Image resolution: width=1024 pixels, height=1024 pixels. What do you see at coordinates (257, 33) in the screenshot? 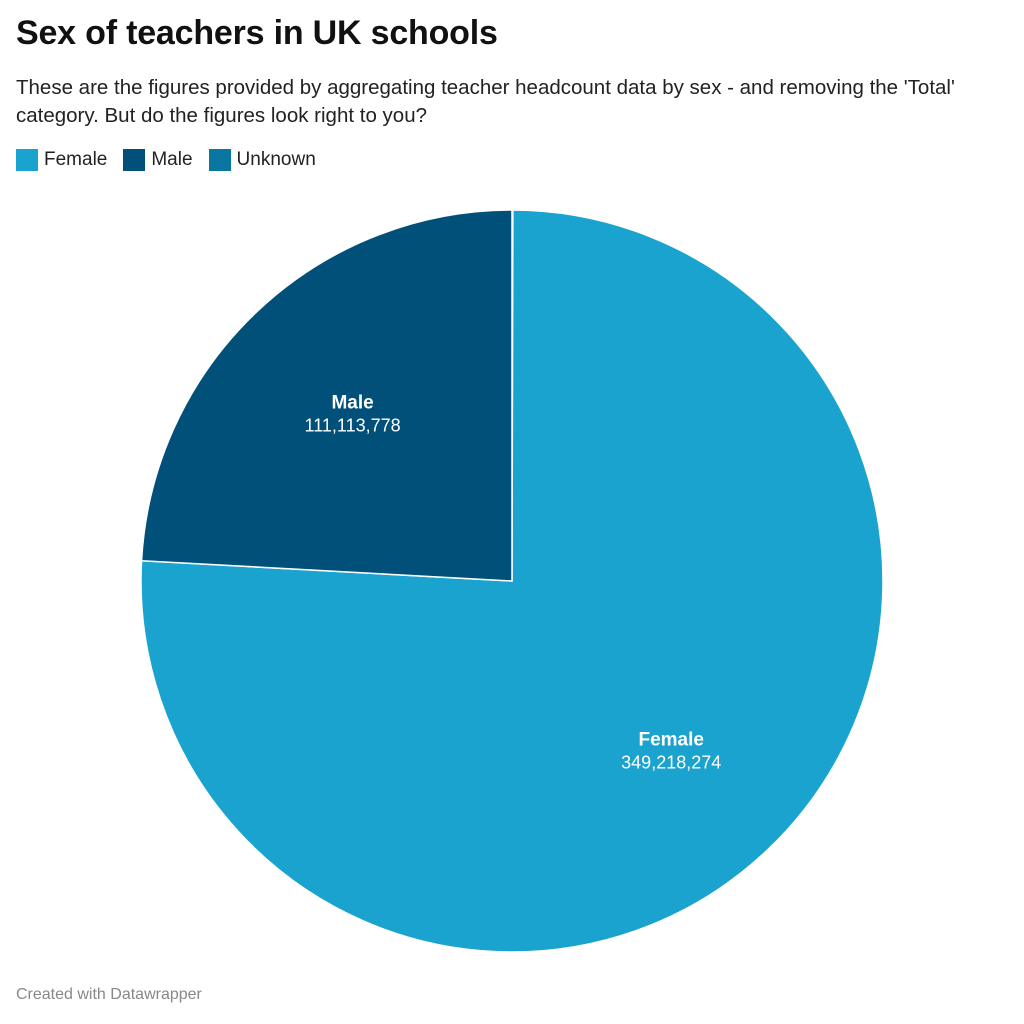
I see `chart-title: Sex of teachers in UK schools` at bounding box center [257, 33].